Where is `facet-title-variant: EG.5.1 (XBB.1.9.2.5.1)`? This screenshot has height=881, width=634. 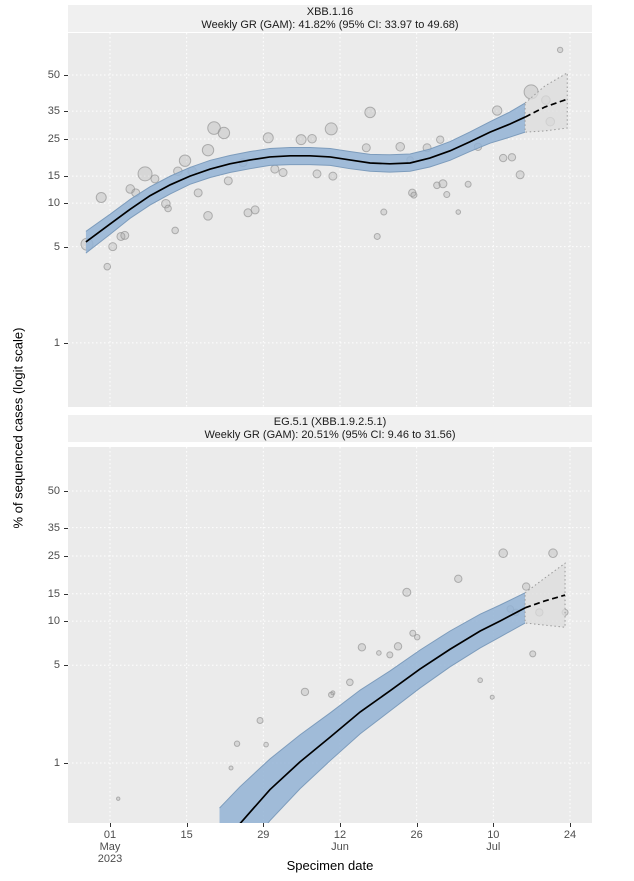 facet-title-variant: EG.5.1 (XBB.1.9.2.5.1) is located at coordinates (330, 421).